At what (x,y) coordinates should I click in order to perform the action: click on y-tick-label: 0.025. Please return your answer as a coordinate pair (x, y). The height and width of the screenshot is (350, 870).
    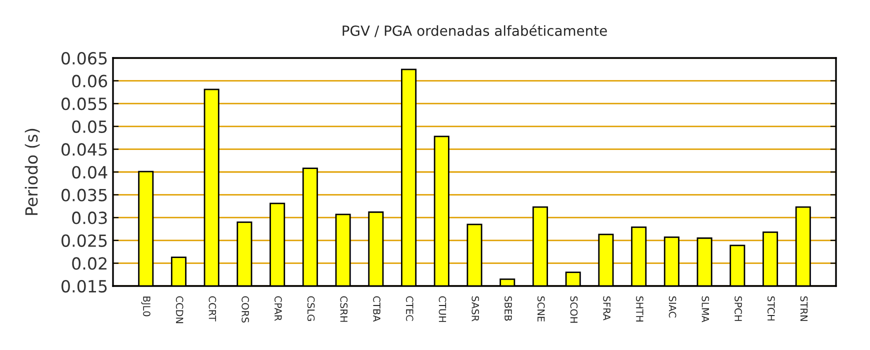
    Looking at the image, I should click on (84, 240).